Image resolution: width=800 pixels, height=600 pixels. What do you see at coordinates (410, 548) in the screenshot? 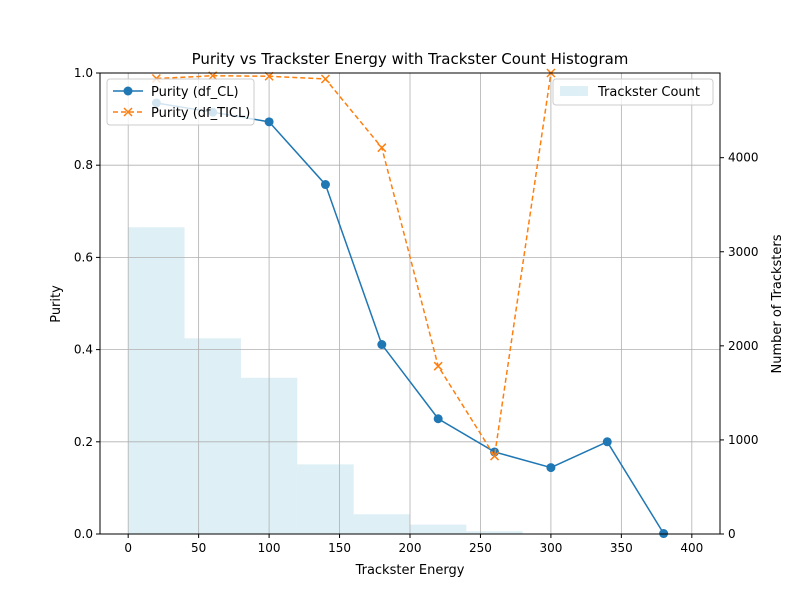
I see `x-tick-label: 200` at bounding box center [410, 548].